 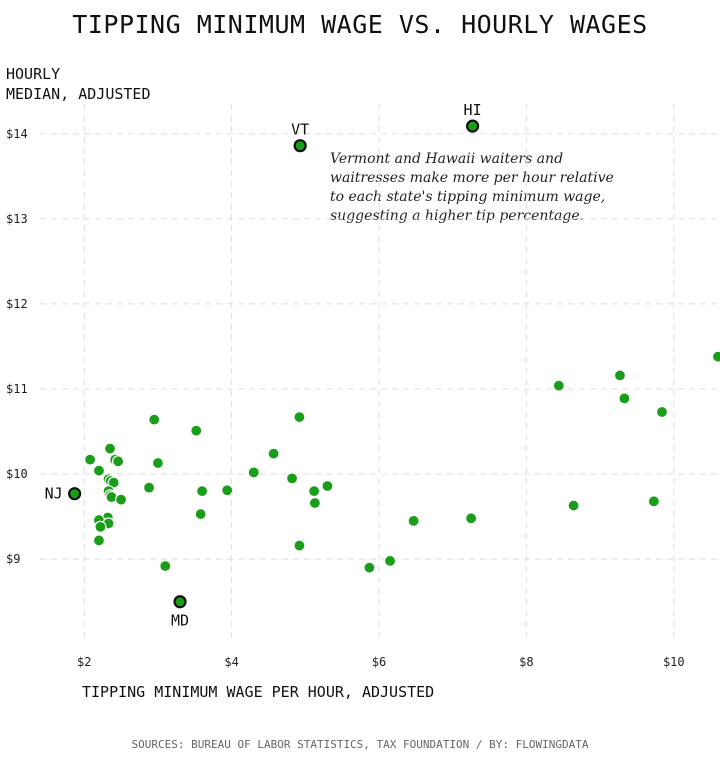 What do you see at coordinates (526, 662) in the screenshot?
I see `x-tick-label: $8` at bounding box center [526, 662].